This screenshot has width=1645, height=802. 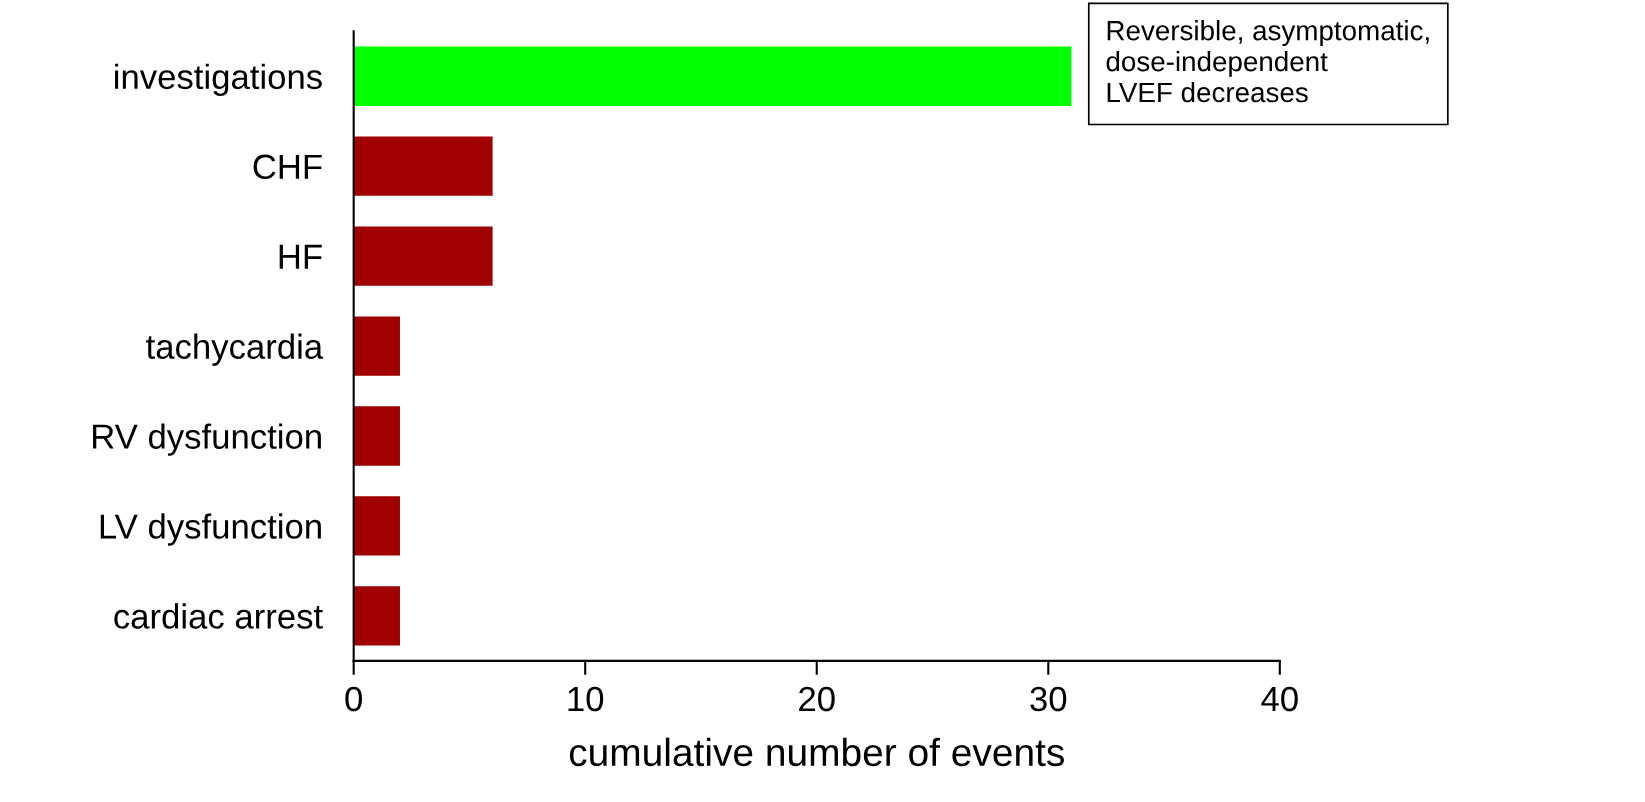 I want to click on y-tick-label: cardiac arrest, so click(x=218, y=616).